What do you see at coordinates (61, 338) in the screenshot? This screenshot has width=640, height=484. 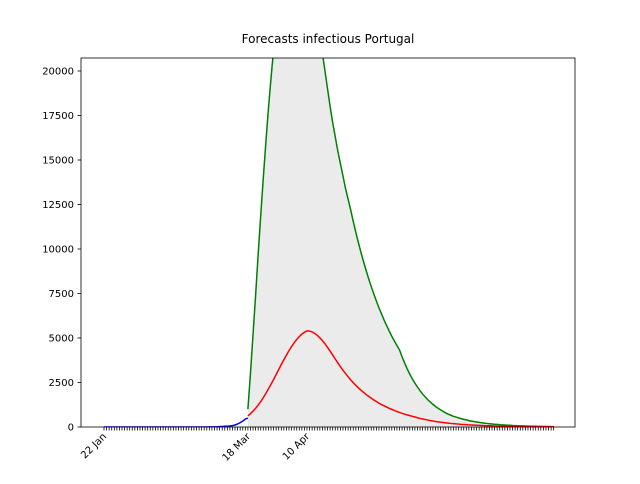 I see `y-tick-label: 5000` at bounding box center [61, 338].